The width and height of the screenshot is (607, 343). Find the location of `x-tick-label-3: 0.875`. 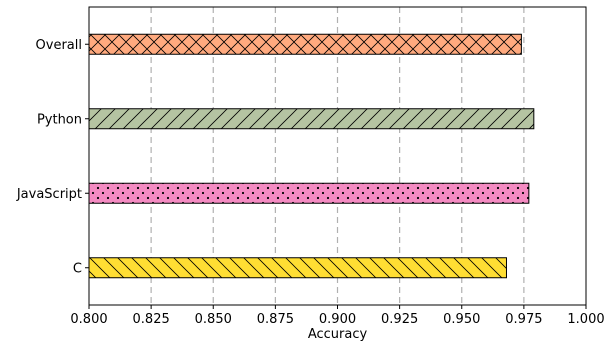

x-tick-label-3: 0.875 is located at coordinates (275, 319).